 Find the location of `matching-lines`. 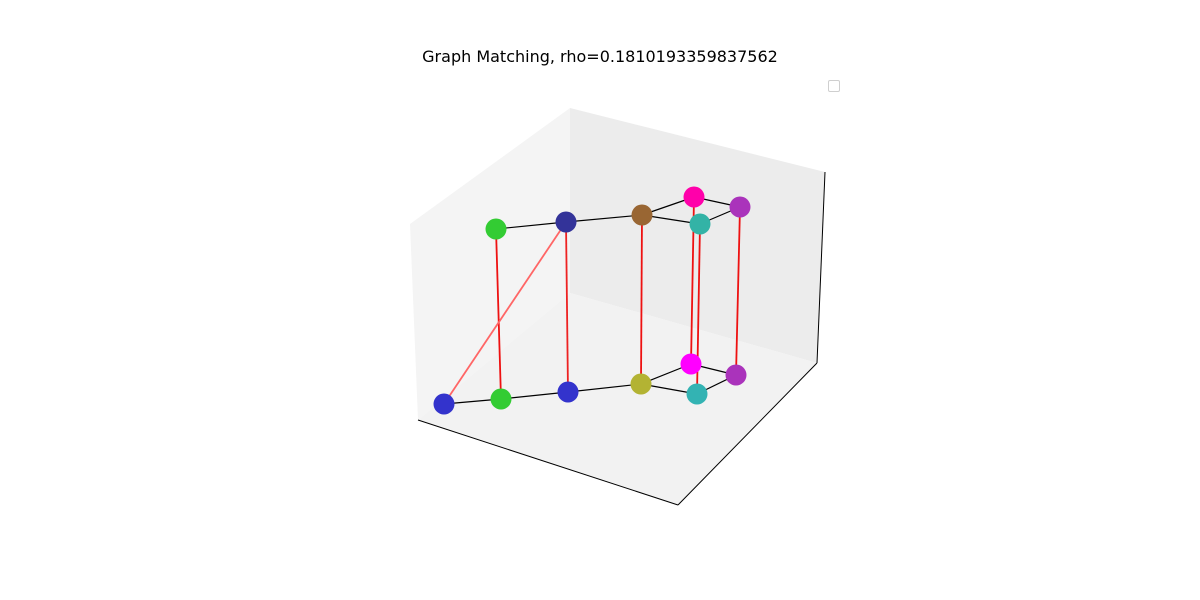

matching-lines is located at coordinates (592, 300).